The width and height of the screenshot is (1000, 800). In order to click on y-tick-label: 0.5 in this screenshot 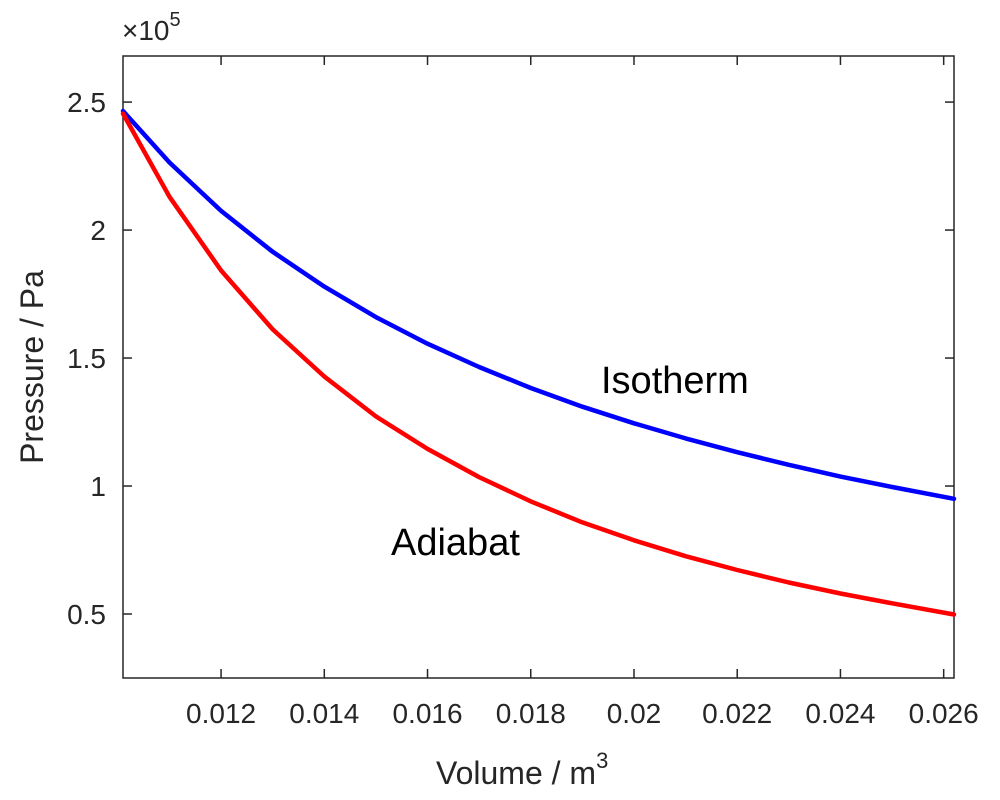, I will do `click(86, 614)`.